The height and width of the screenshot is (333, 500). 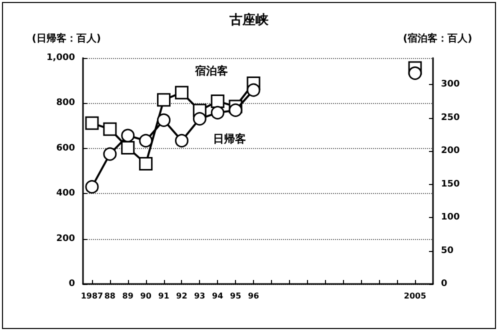 I want to click on y-tick-label: 0, so click(x=71, y=284).